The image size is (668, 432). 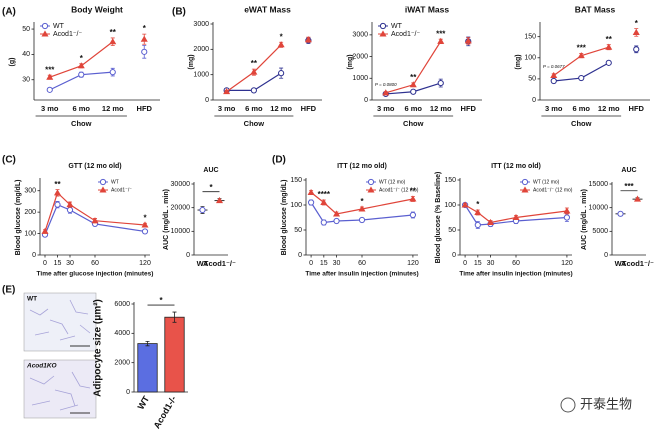 I want to click on series-line, so click(x=254, y=68).